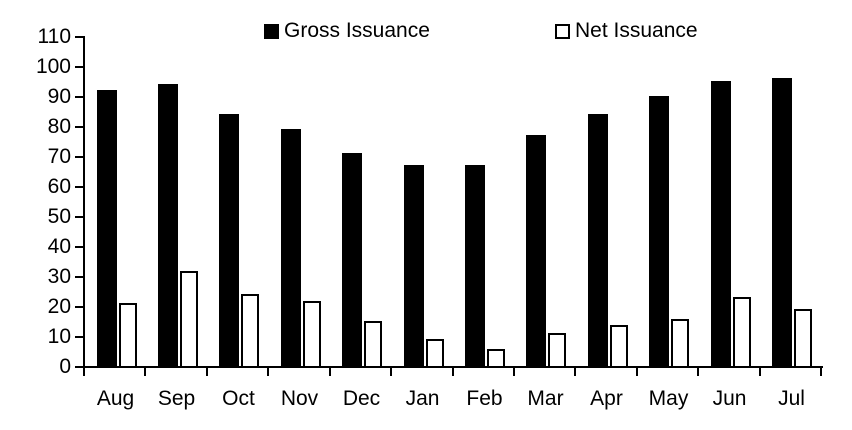 The width and height of the screenshot is (852, 430). Describe the element at coordinates (357, 30) in the screenshot. I see `legend-label-gross-issuance: Gross Issuance` at that location.